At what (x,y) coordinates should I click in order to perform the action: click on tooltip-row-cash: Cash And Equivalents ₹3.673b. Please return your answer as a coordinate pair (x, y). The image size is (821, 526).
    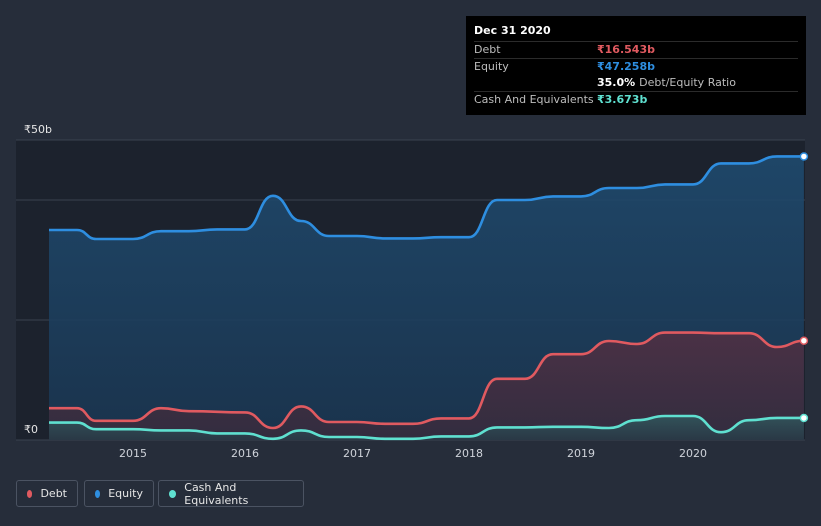
    Looking at the image, I should click on (636, 99).